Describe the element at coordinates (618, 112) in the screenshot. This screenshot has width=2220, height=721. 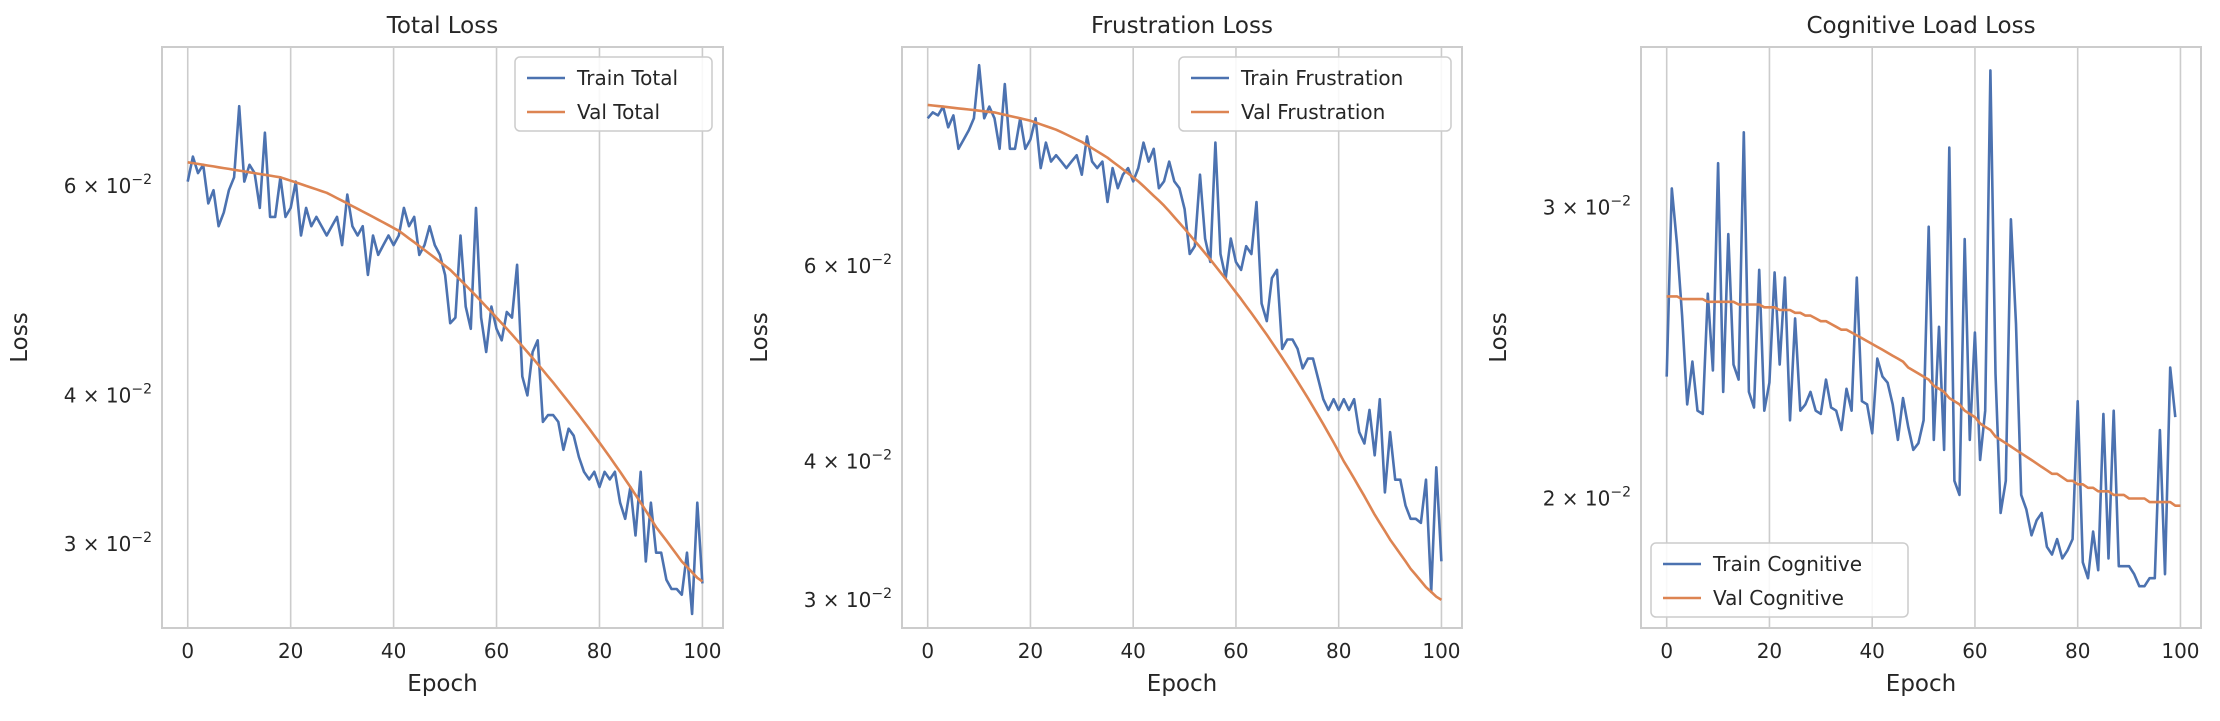
I see `legend-entry: Val Total` at that location.